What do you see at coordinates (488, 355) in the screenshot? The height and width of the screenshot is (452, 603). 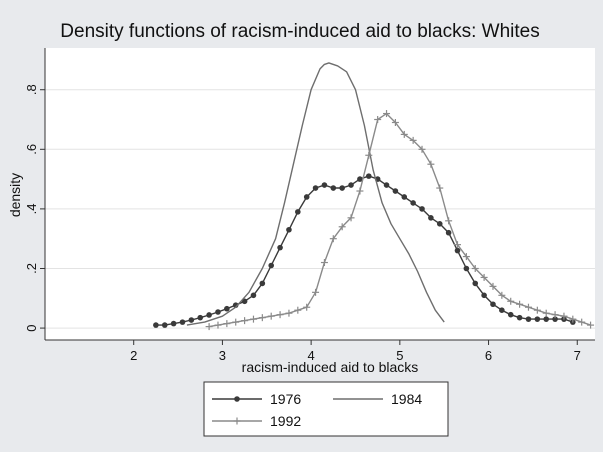 I see `x-tick-label: 6` at bounding box center [488, 355].